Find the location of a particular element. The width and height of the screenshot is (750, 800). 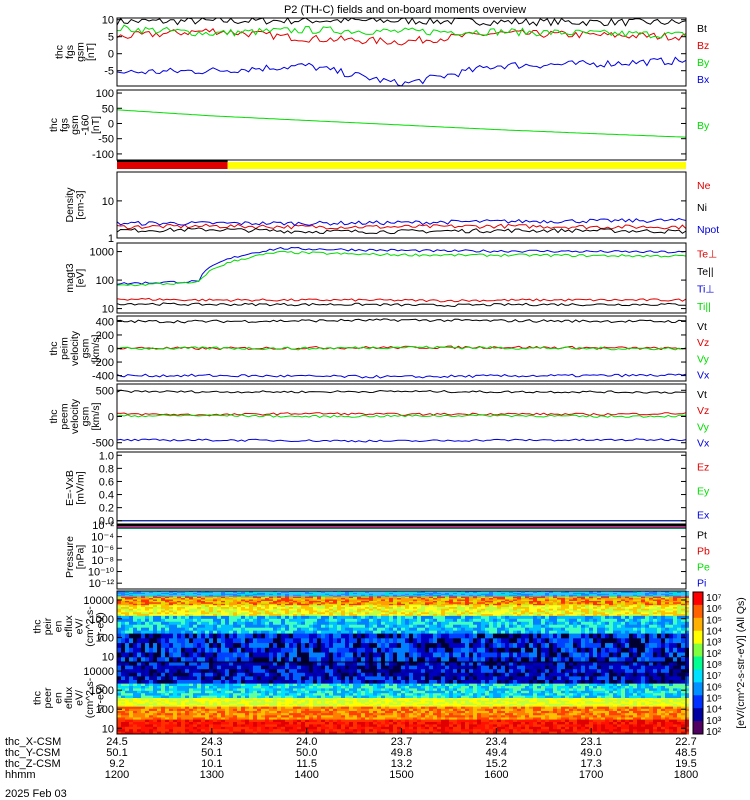

y-tick-label: 1.0 is located at coordinates (106, 456).